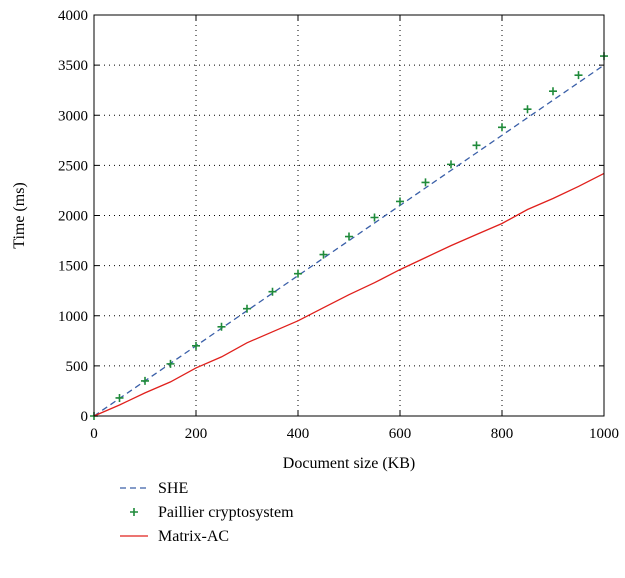 Image resolution: width=625 pixels, height=578 pixels. Describe the element at coordinates (19, 215) in the screenshot. I see `y-axis-title: Time (ms)` at that location.